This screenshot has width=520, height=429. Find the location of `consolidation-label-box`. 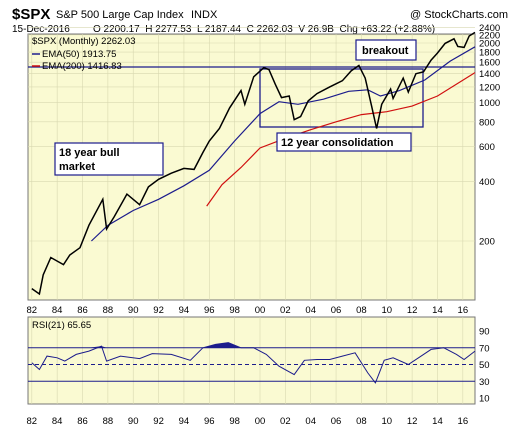

consolidation-label-box is located at coordinates (344, 142).